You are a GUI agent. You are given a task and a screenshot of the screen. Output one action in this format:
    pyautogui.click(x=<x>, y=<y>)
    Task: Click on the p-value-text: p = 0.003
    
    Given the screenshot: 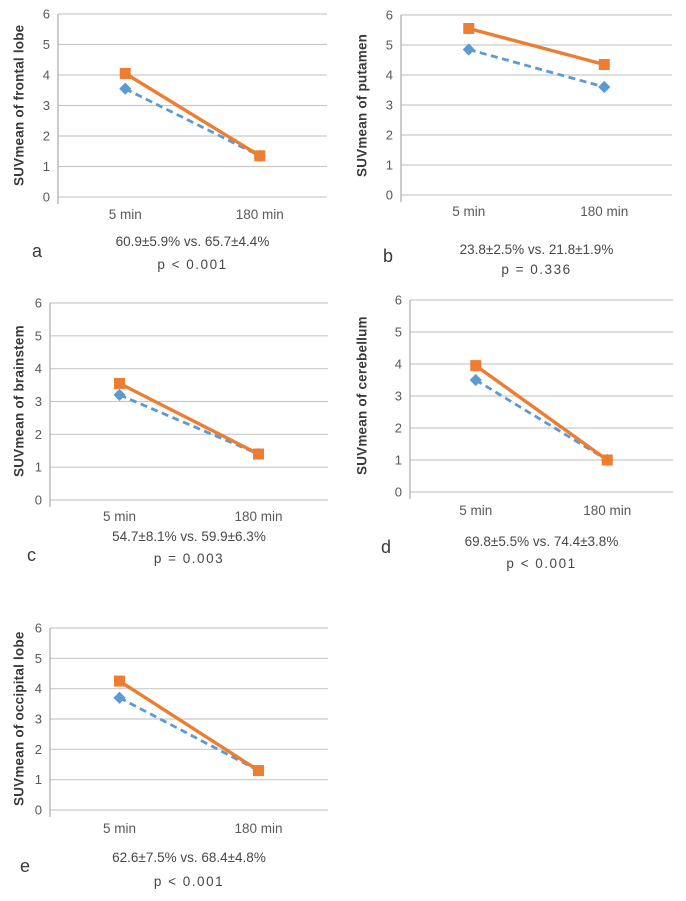 What is the action you would take?
    pyautogui.click(x=189, y=558)
    